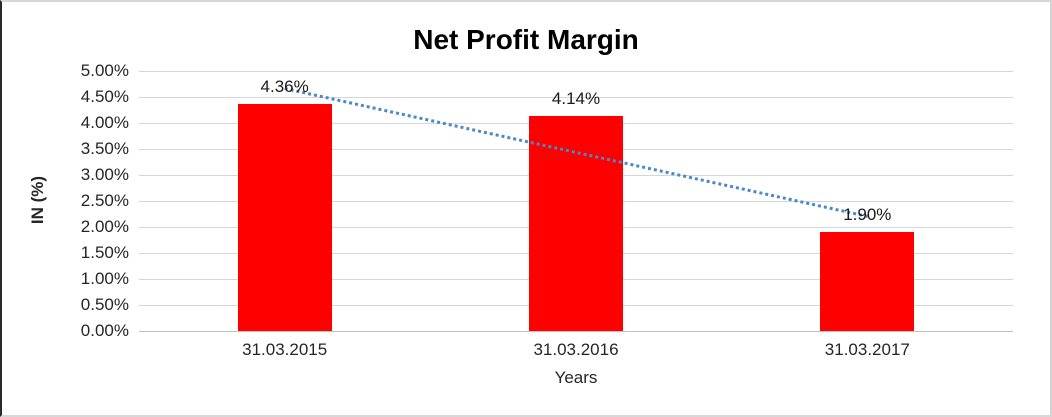  Describe the element at coordinates (104, 148) in the screenshot. I see `y-axis-tick-label: 3.50%` at that location.